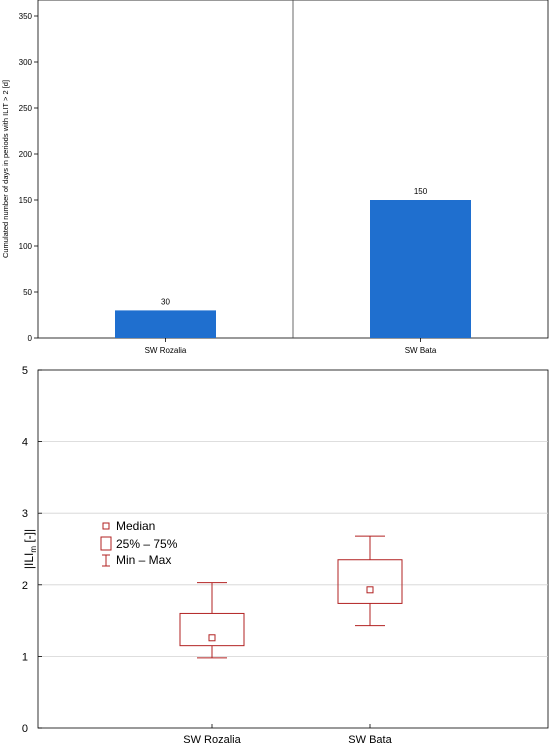 The width and height of the screenshot is (550, 747). I want to click on bar-y-tick-label: 0, so click(30, 338).